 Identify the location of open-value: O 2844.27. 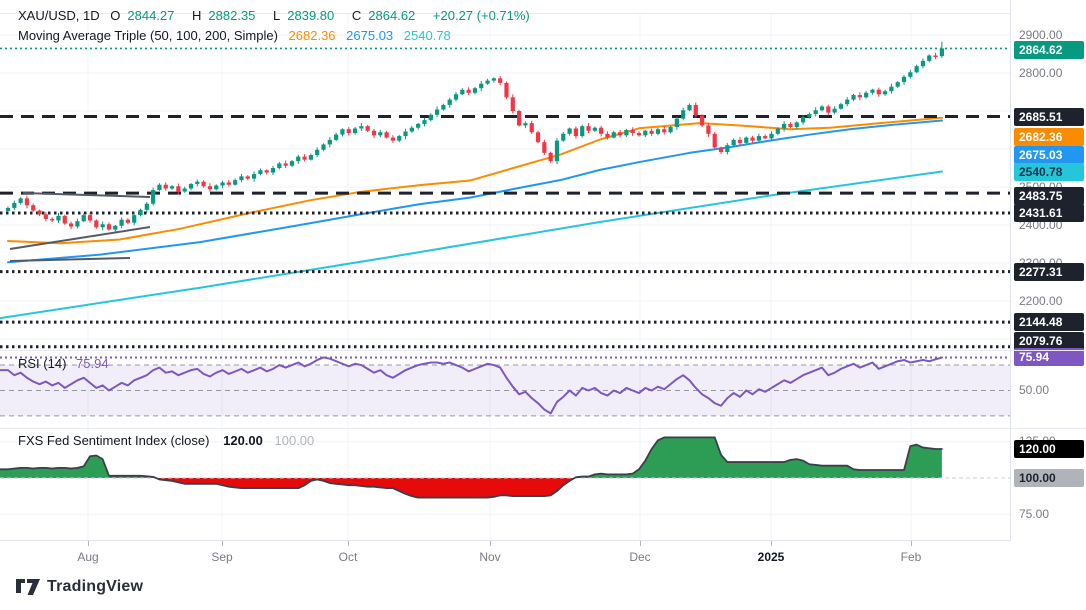
(142, 15).